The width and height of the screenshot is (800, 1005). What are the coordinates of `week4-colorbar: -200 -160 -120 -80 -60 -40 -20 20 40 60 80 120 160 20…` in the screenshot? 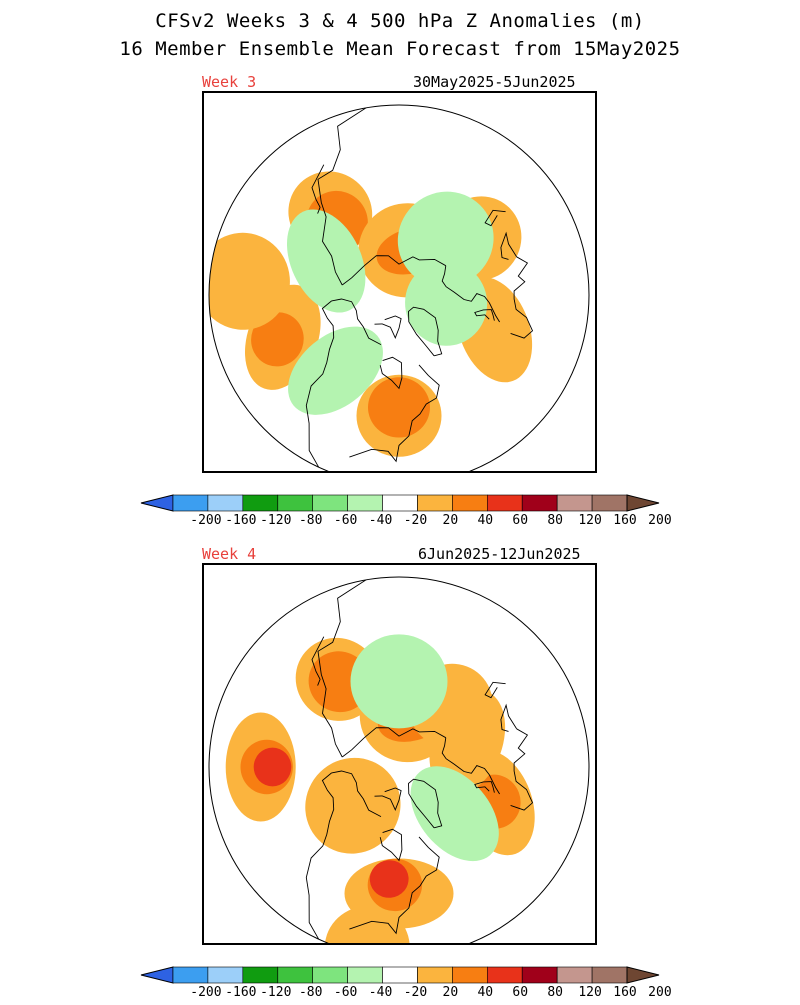 It's located at (406, 985).